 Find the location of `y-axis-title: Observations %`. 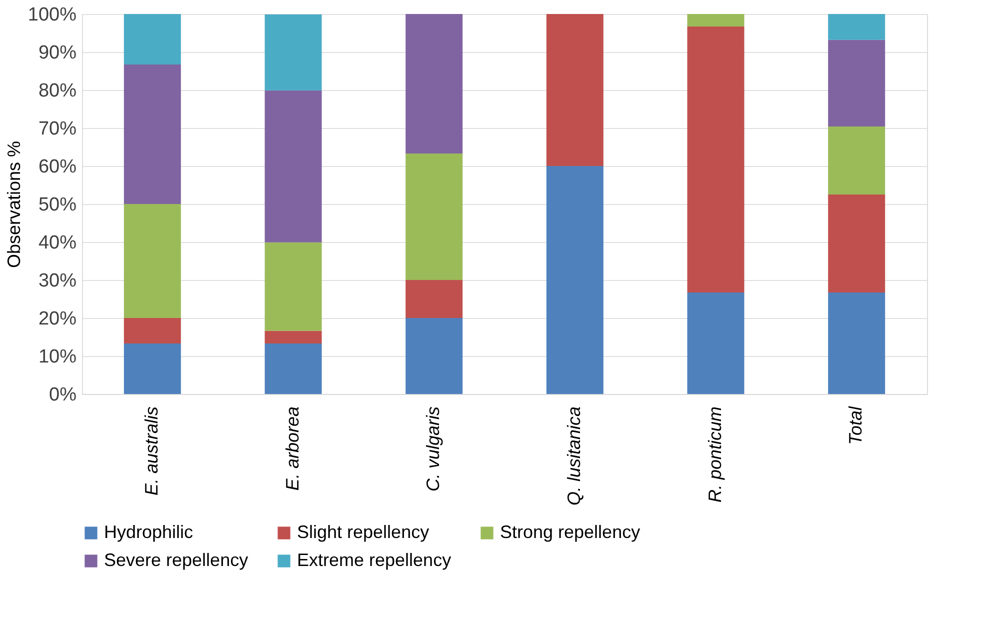

y-axis-title: Observations % is located at coordinates (14, 204).